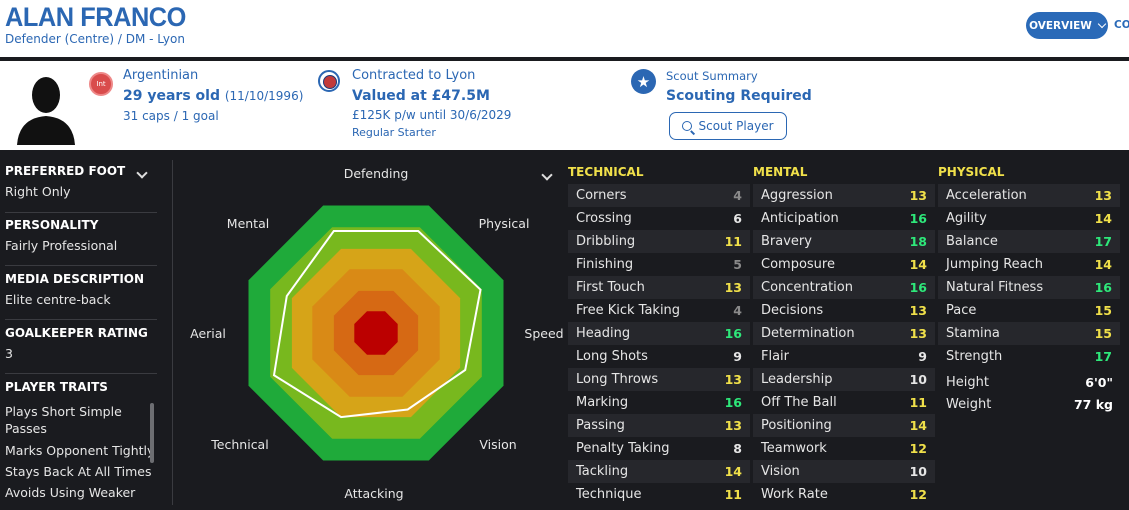 The image size is (1129, 510). Describe the element at coordinates (1093, 404) in the screenshot. I see `weight-value: 77 kg` at that location.